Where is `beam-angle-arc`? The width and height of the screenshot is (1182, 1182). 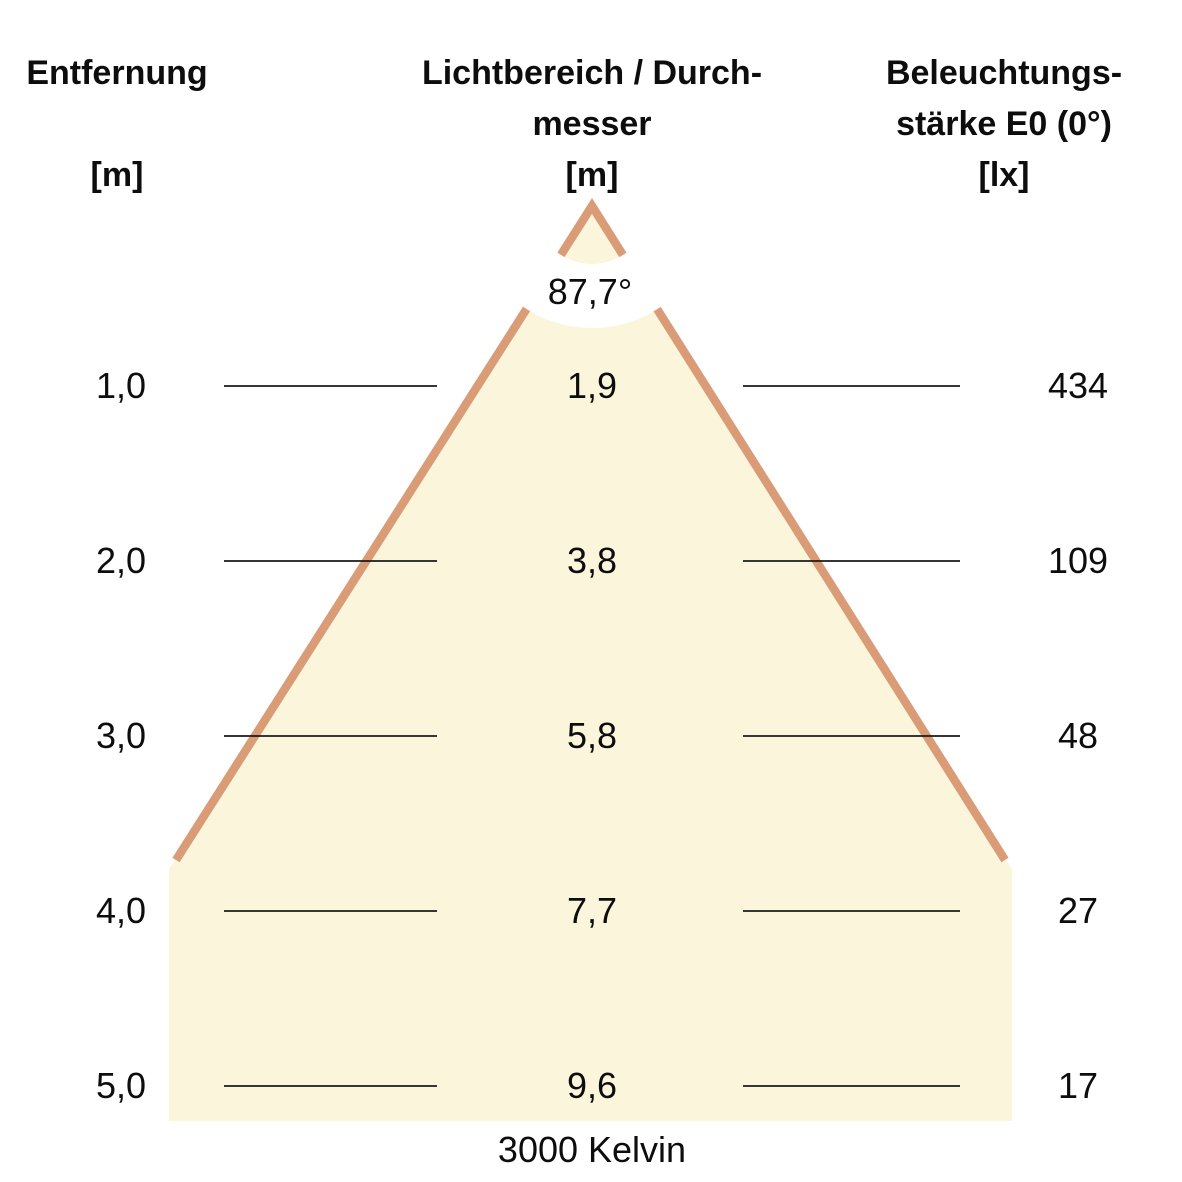
beam-angle-arc is located at coordinates (592, 206).